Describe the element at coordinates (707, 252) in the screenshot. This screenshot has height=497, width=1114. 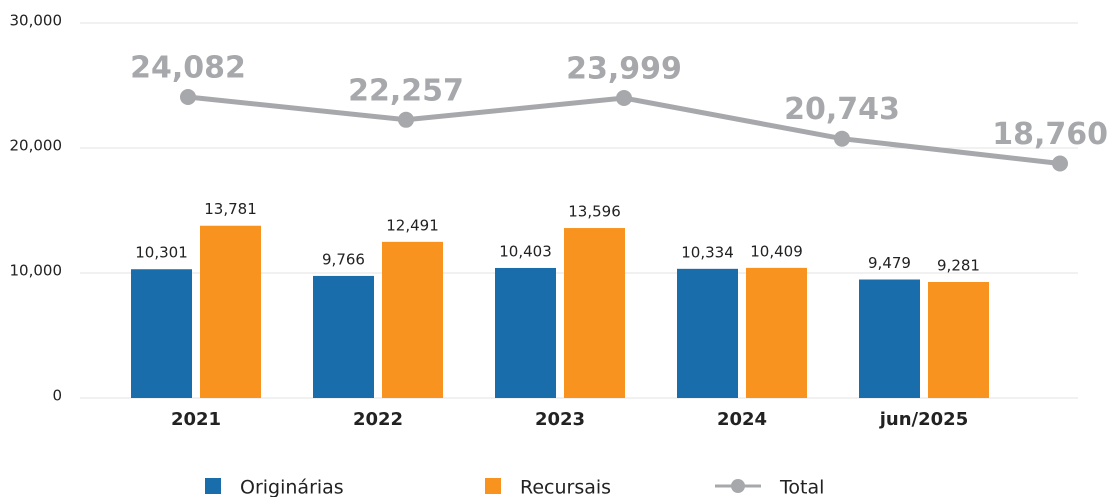
I see `bar-value-label: 10,334` at that location.